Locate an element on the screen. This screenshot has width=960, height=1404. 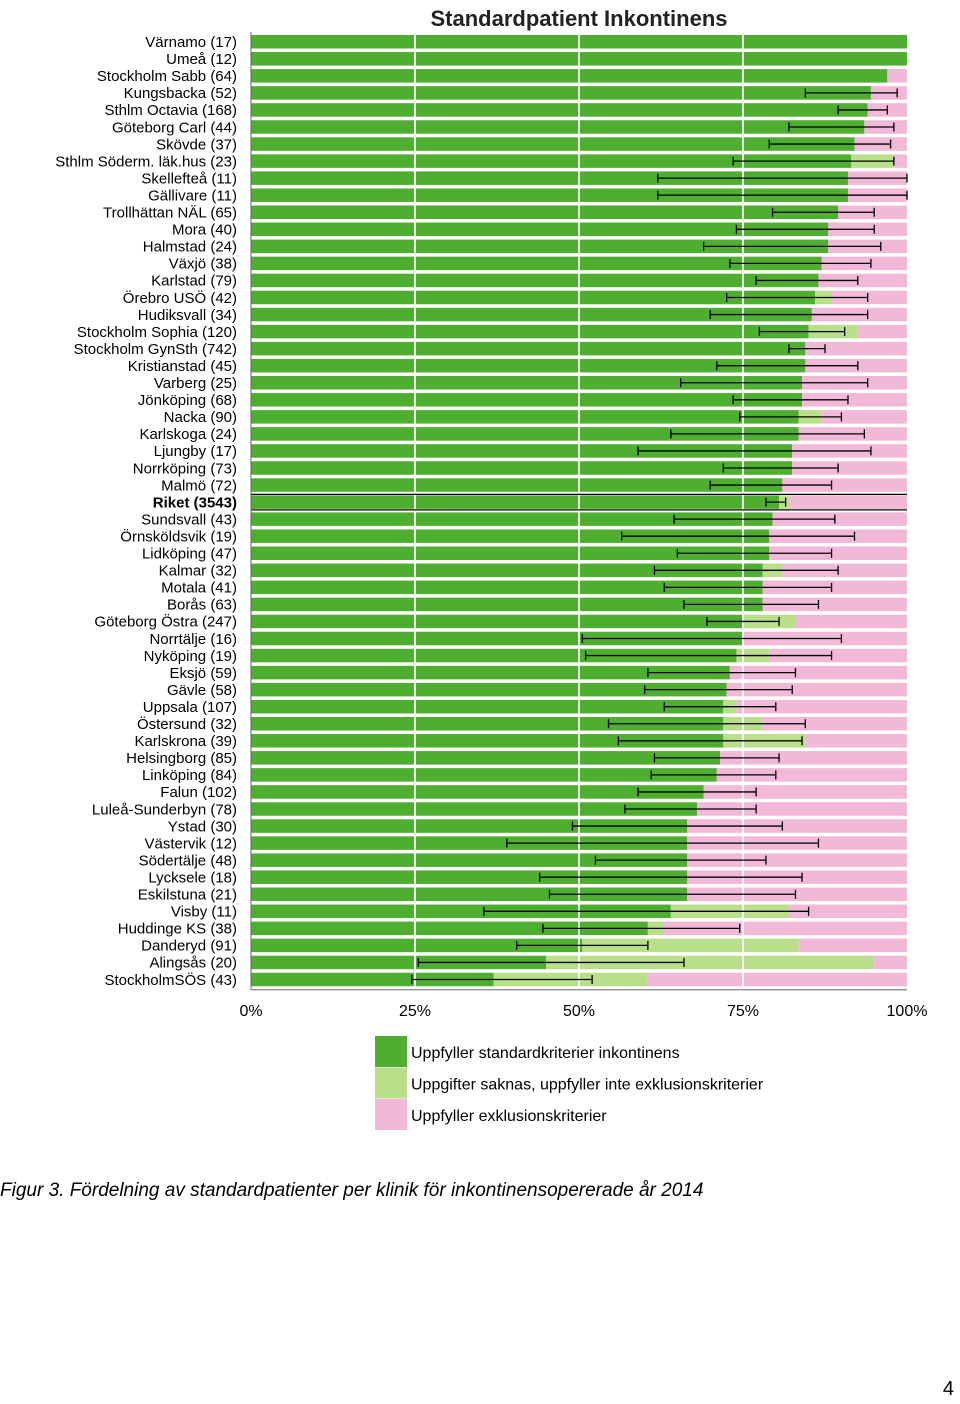
row-label: Sthlm Söderm. läk.hus (23) is located at coordinates (146, 161).